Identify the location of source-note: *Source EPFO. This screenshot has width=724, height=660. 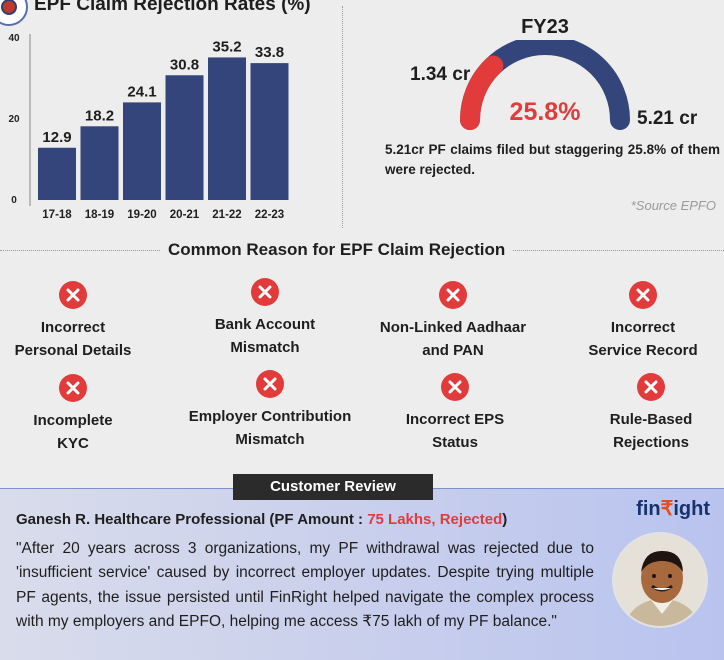
(673, 205).